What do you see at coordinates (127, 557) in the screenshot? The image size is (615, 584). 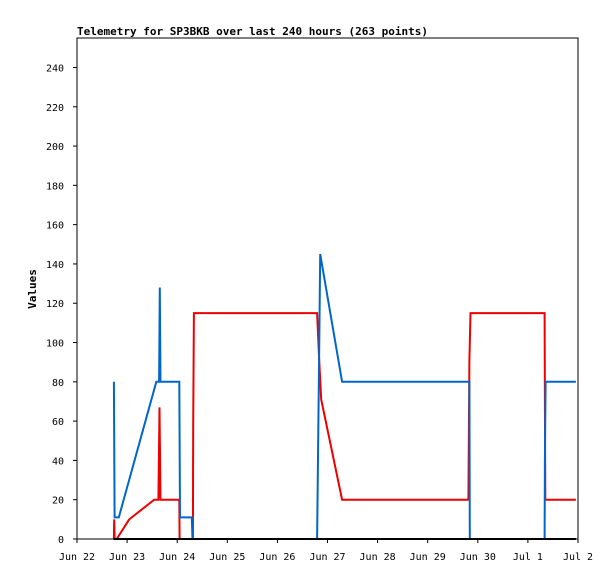 I see `x-tick-label: Jun 23` at bounding box center [127, 557].